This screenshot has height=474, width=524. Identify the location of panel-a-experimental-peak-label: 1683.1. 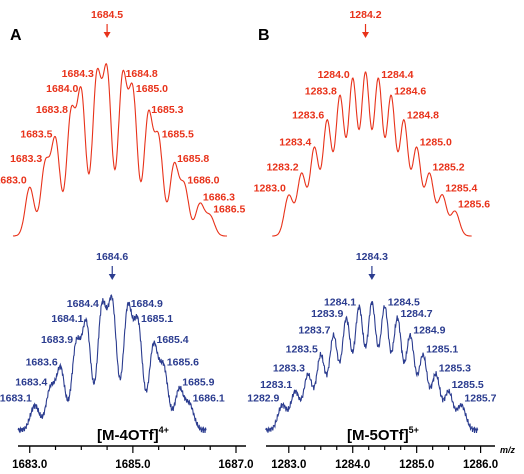
(16, 398).